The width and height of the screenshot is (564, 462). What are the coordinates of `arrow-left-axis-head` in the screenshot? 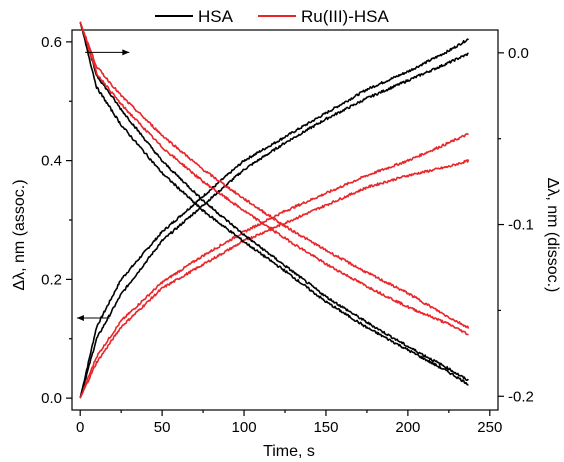 It's located at (80, 317).